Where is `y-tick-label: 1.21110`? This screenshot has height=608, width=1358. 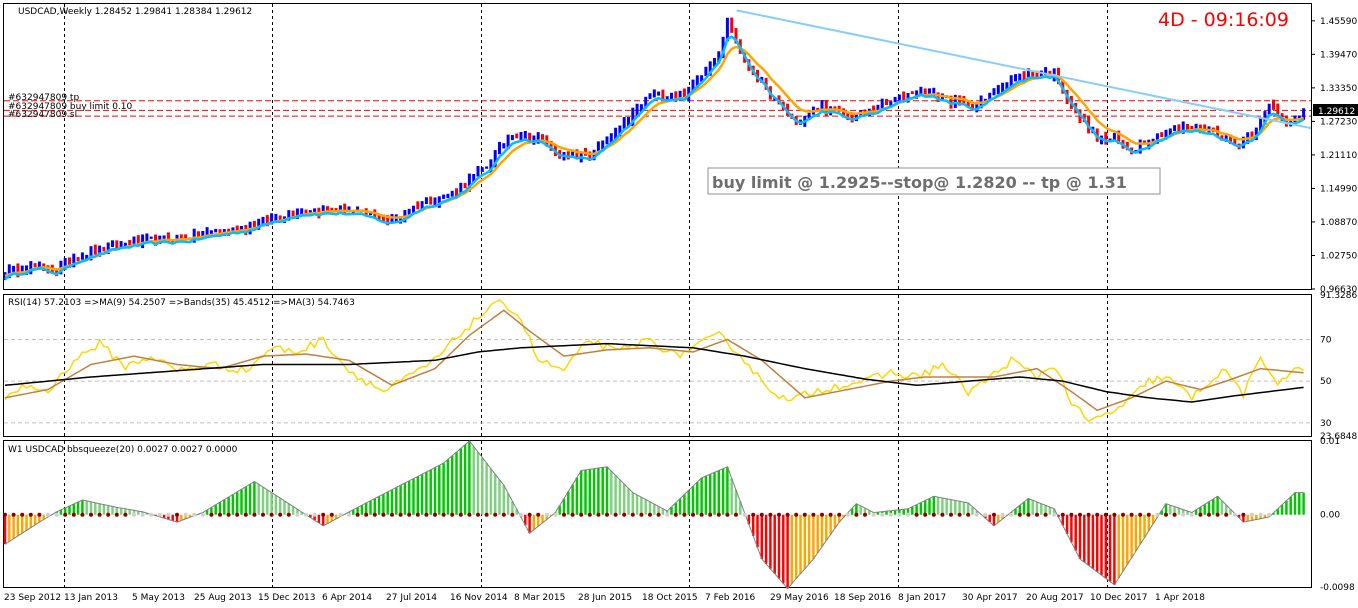
y-tick-label: 1.21110 is located at coordinates (1338, 156).